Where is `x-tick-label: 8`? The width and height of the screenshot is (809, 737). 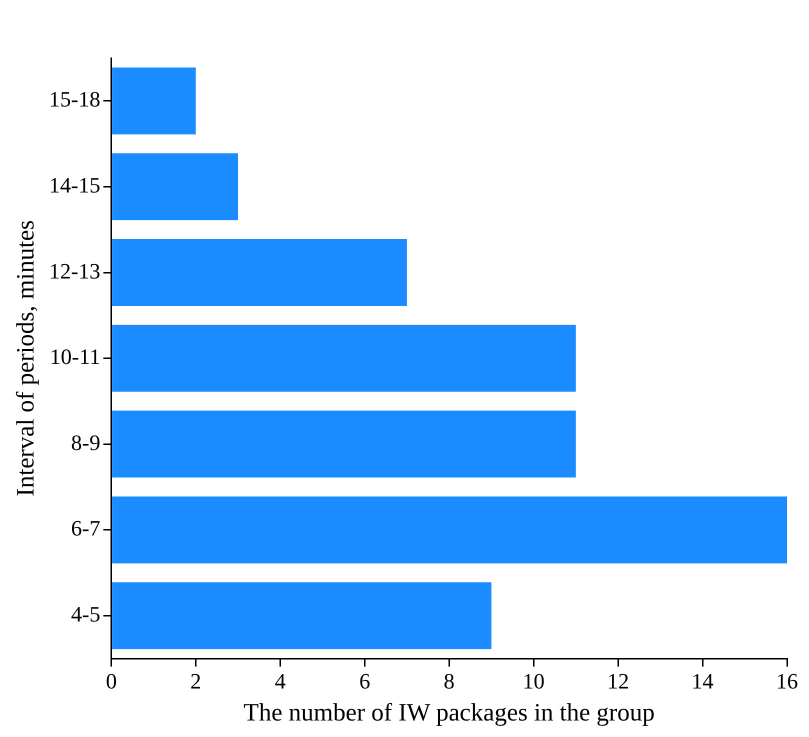 x-tick-label: 8 is located at coordinates (449, 681).